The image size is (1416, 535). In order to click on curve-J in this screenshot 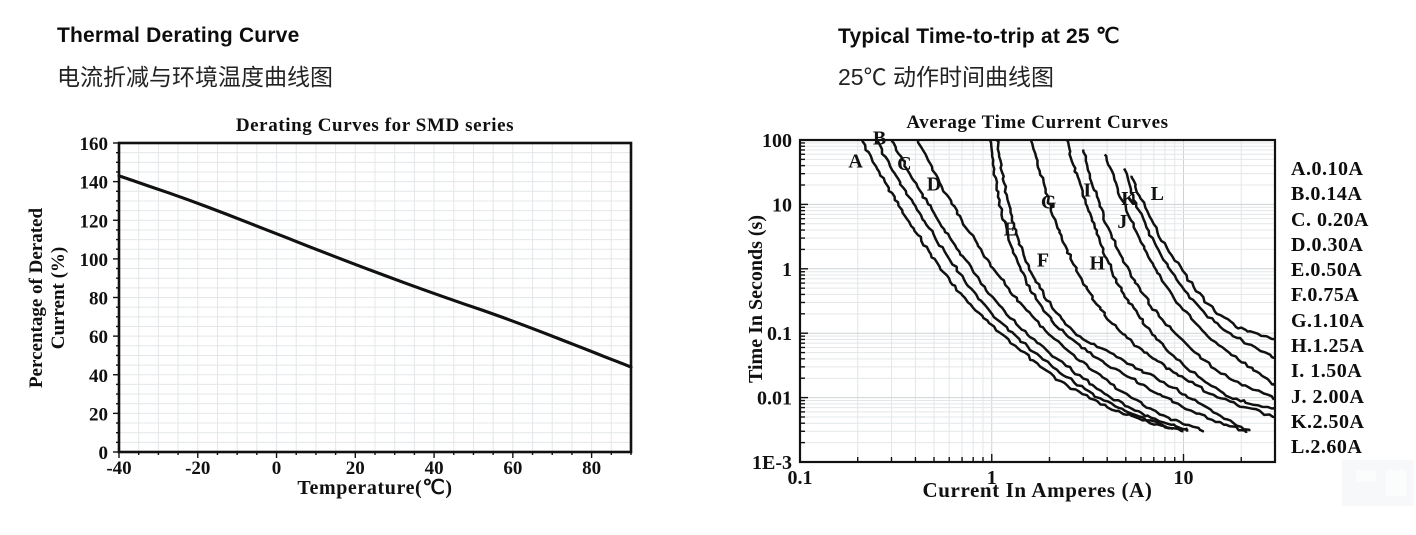, I will do `click(1189, 269)`.